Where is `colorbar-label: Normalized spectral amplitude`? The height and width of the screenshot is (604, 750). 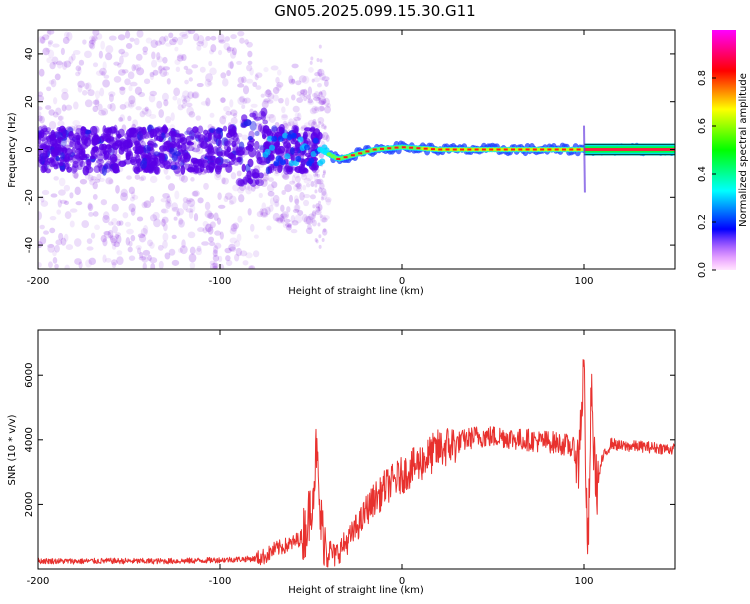
colorbar-label: Normalized spectral amplitude is located at coordinates (743, 150).